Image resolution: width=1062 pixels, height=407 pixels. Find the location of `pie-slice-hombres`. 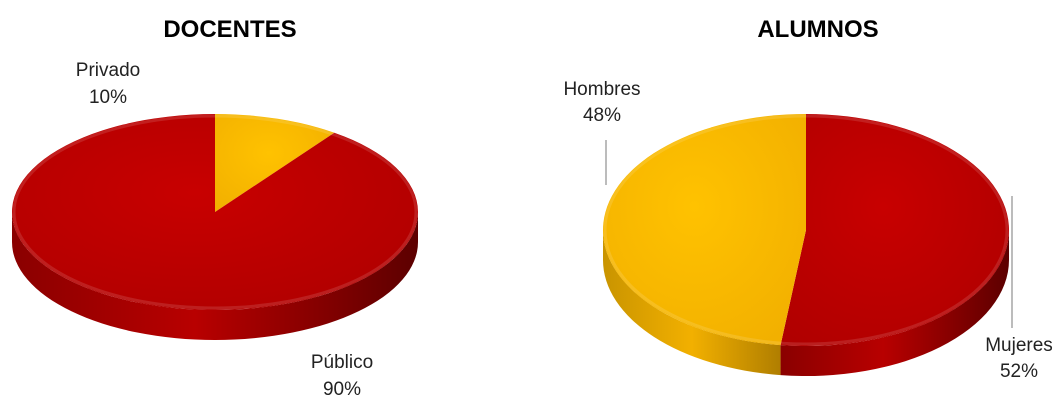

pie-slice-hombres is located at coordinates (704, 230).